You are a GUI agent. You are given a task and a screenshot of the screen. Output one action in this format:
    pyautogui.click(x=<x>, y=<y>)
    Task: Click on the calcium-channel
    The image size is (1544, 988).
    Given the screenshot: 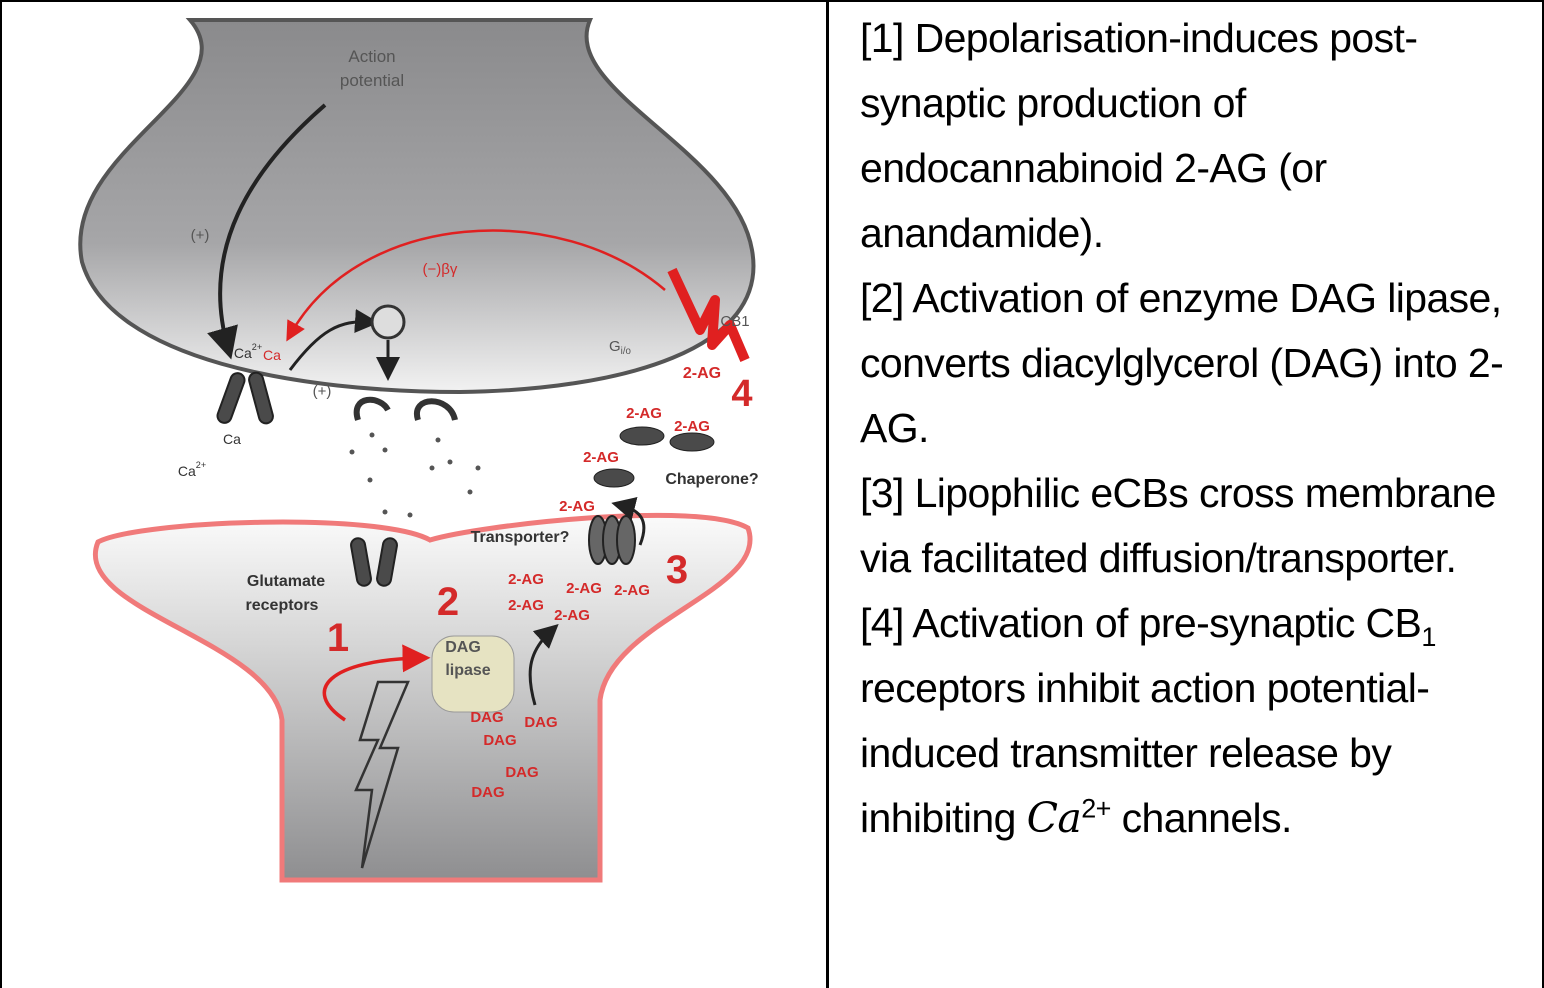 What is the action you would take?
    pyautogui.click(x=245, y=398)
    